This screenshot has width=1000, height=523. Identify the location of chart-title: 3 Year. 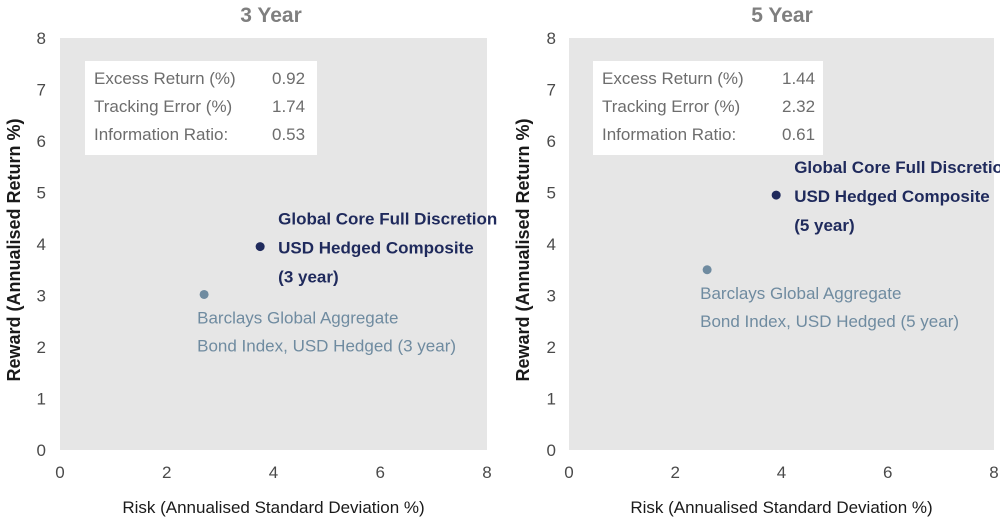
(271, 15).